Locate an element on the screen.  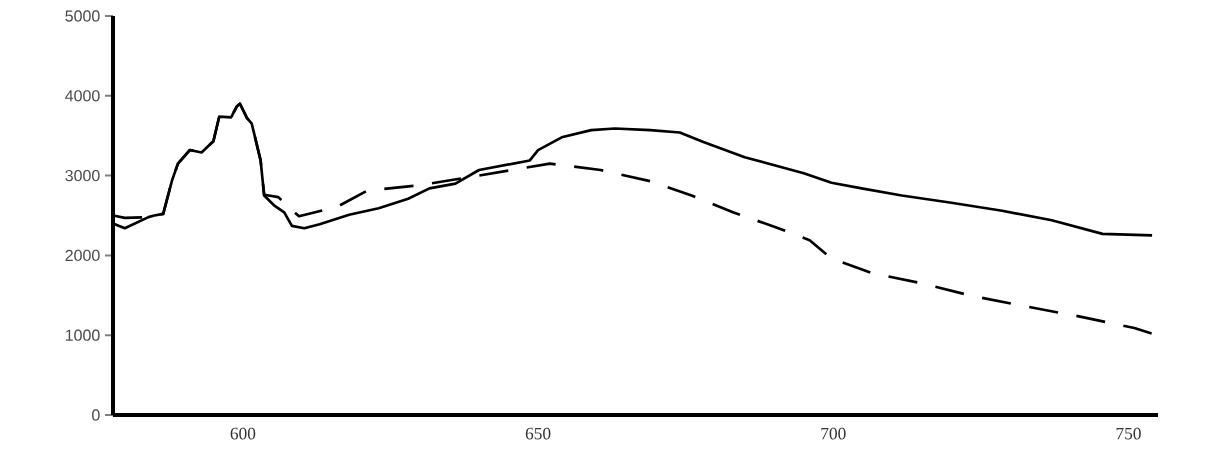
y-tick-label: 3000 is located at coordinates (82, 175).